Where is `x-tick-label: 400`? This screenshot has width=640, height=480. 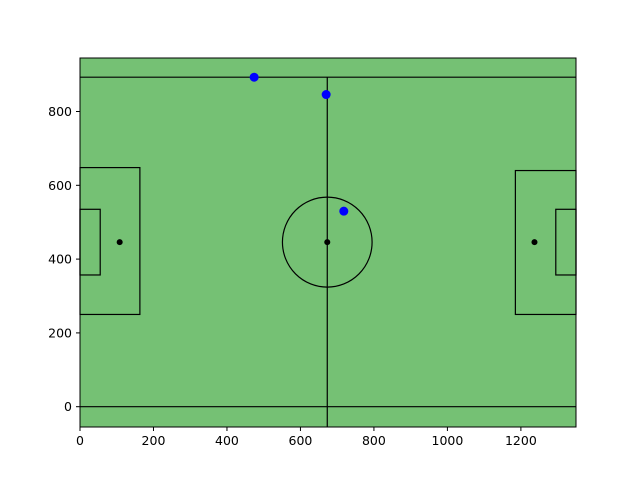
x-tick-label: 400 is located at coordinates (227, 440).